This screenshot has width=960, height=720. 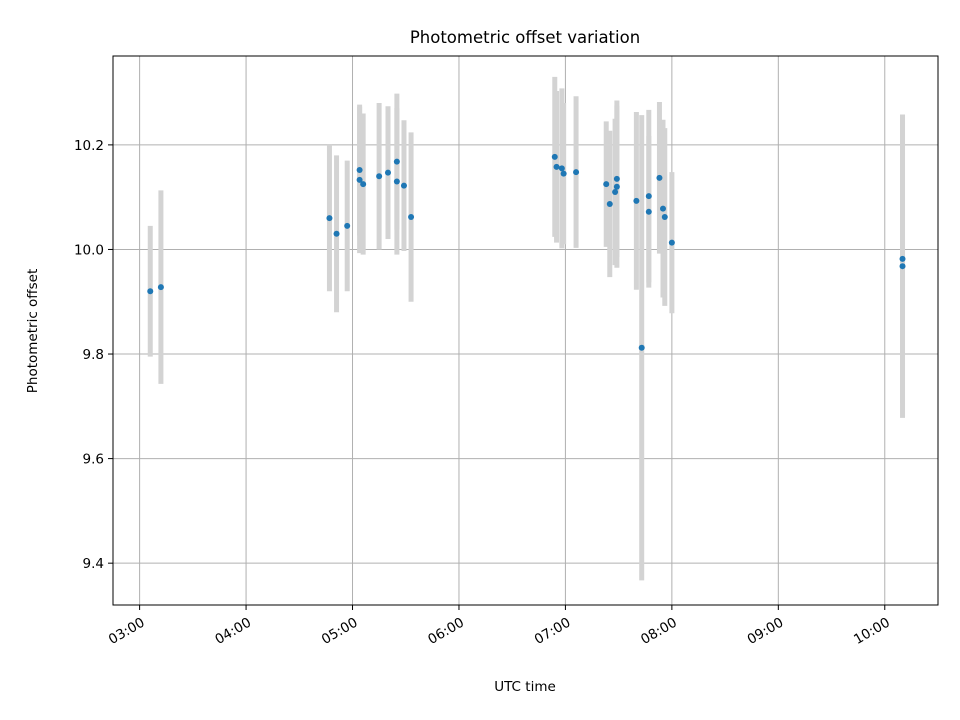 What do you see at coordinates (127, 631) in the screenshot?
I see `x-tick-label: 03:00` at bounding box center [127, 631].